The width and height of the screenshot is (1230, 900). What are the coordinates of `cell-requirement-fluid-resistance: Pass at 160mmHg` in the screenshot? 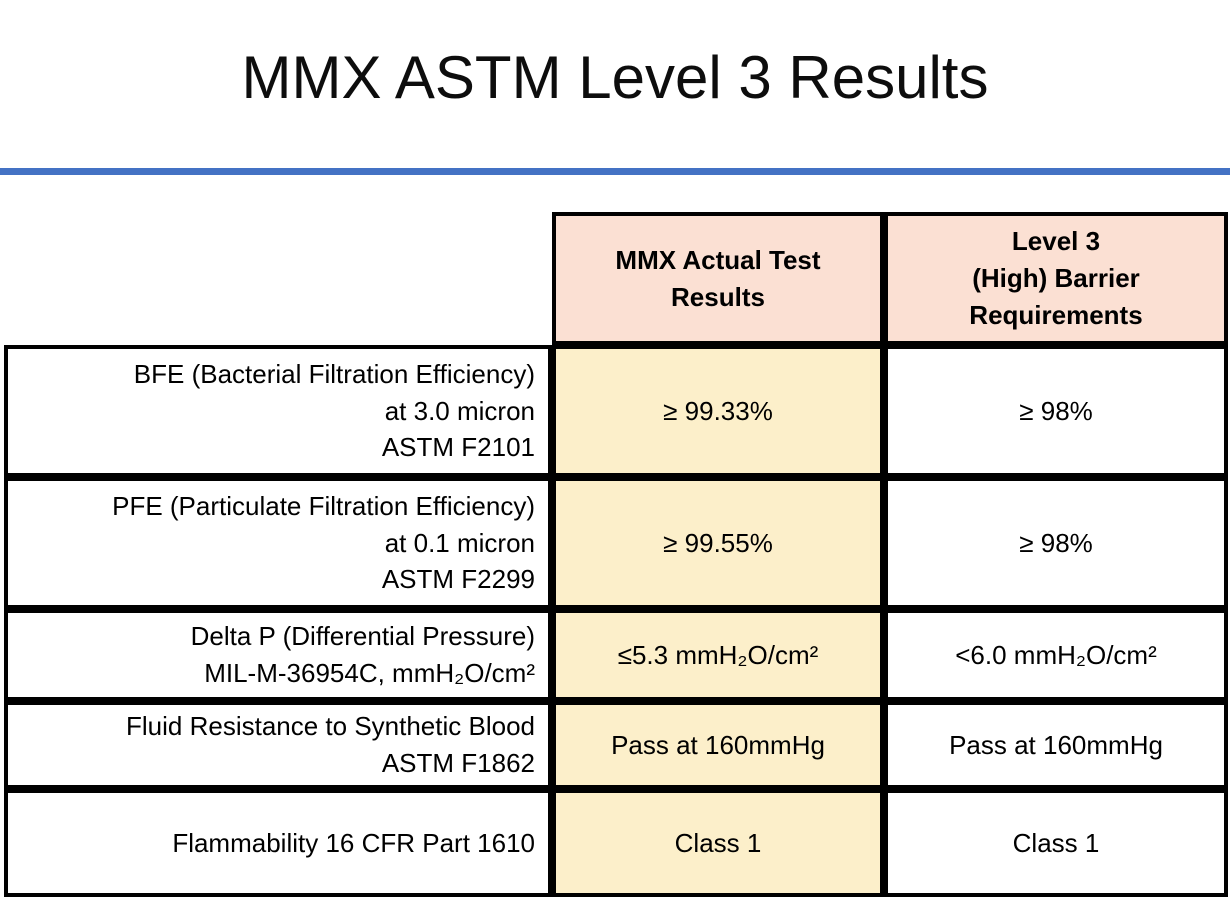 It's located at (1056, 745).